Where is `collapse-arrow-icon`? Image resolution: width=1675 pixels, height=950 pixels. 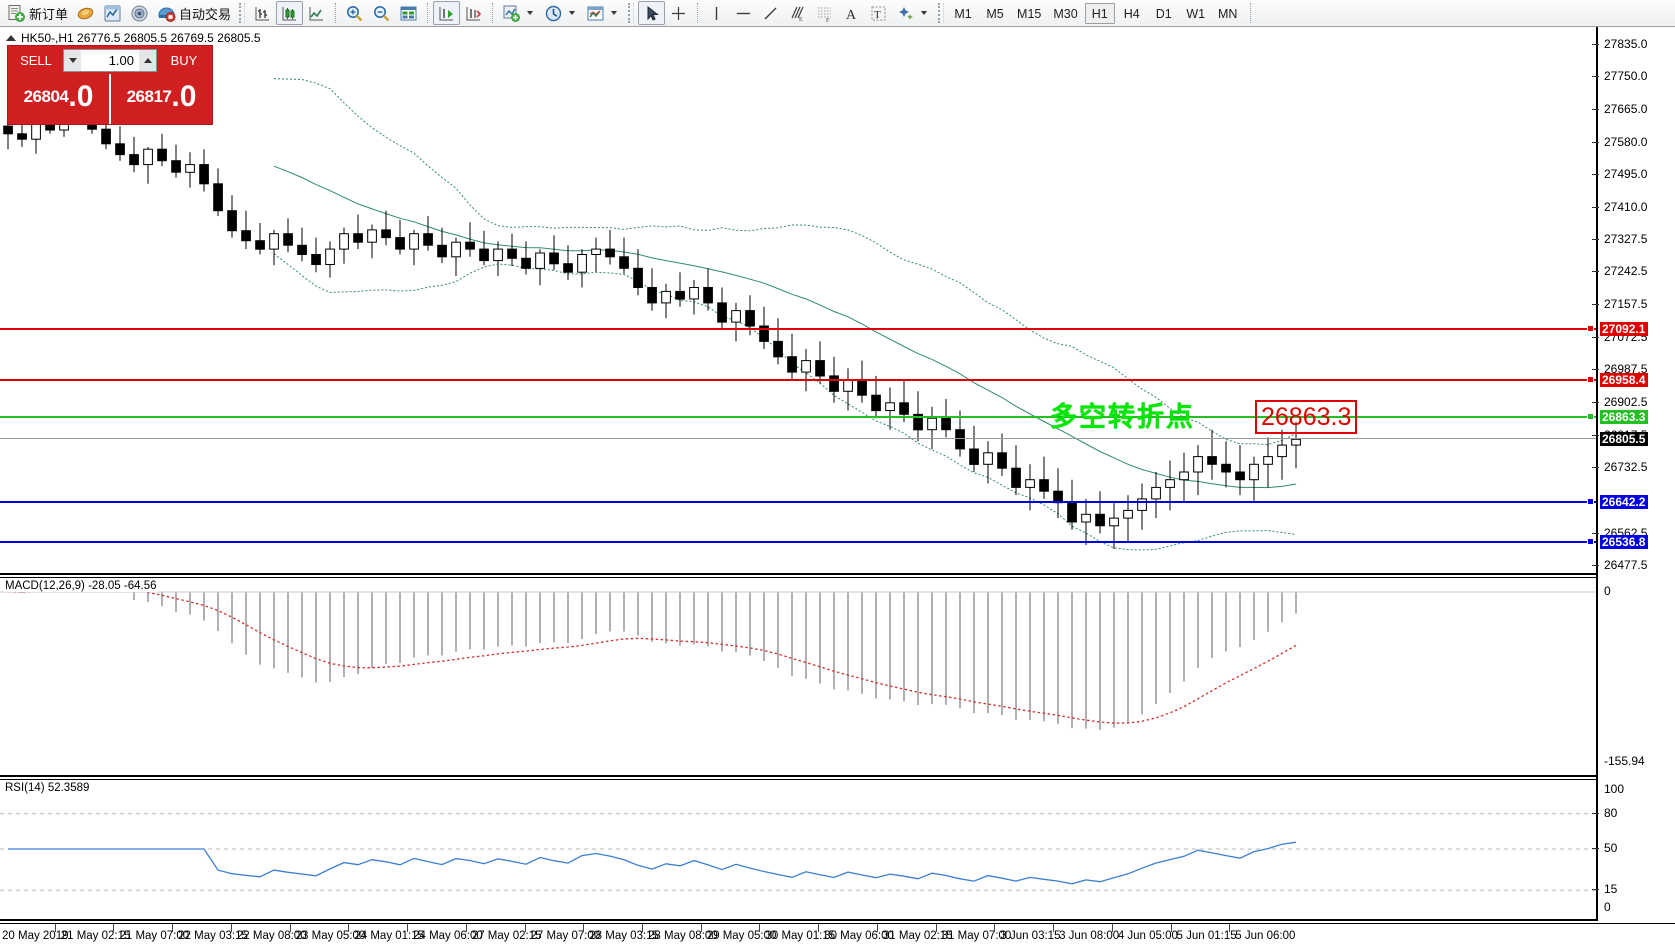 collapse-arrow-icon is located at coordinates (11, 38).